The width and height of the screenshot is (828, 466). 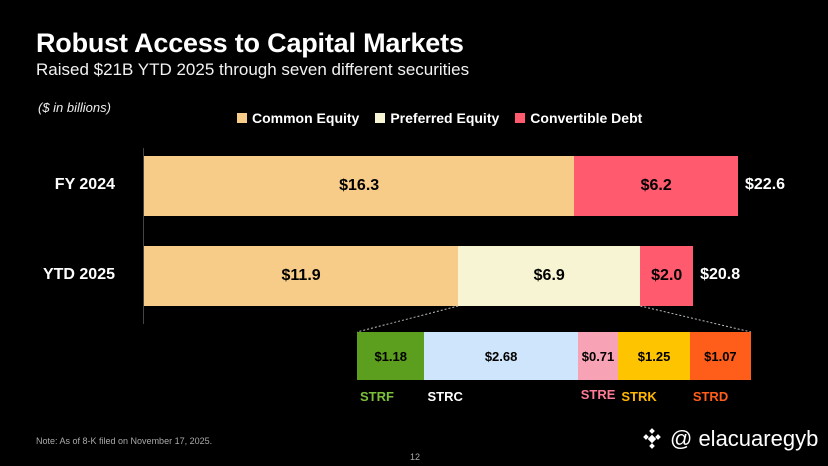 I want to click on breakdown-segment-stre: $0.71, so click(x=598, y=356).